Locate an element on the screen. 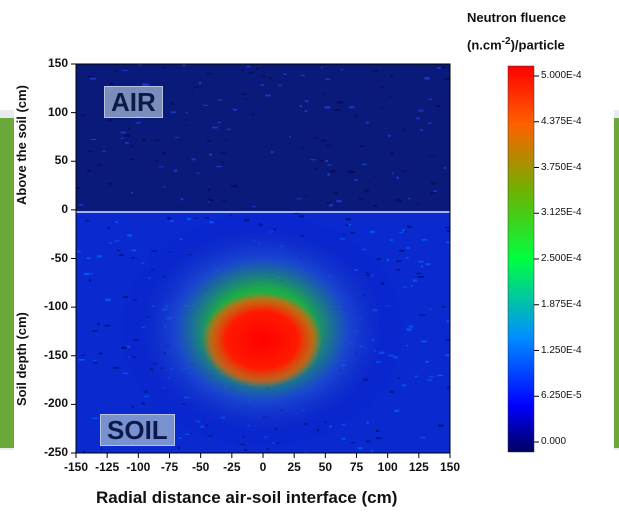 Image resolution: width=619 pixels, height=516 pixels. colorbar-tick-label: 0.000 is located at coordinates (554, 441).